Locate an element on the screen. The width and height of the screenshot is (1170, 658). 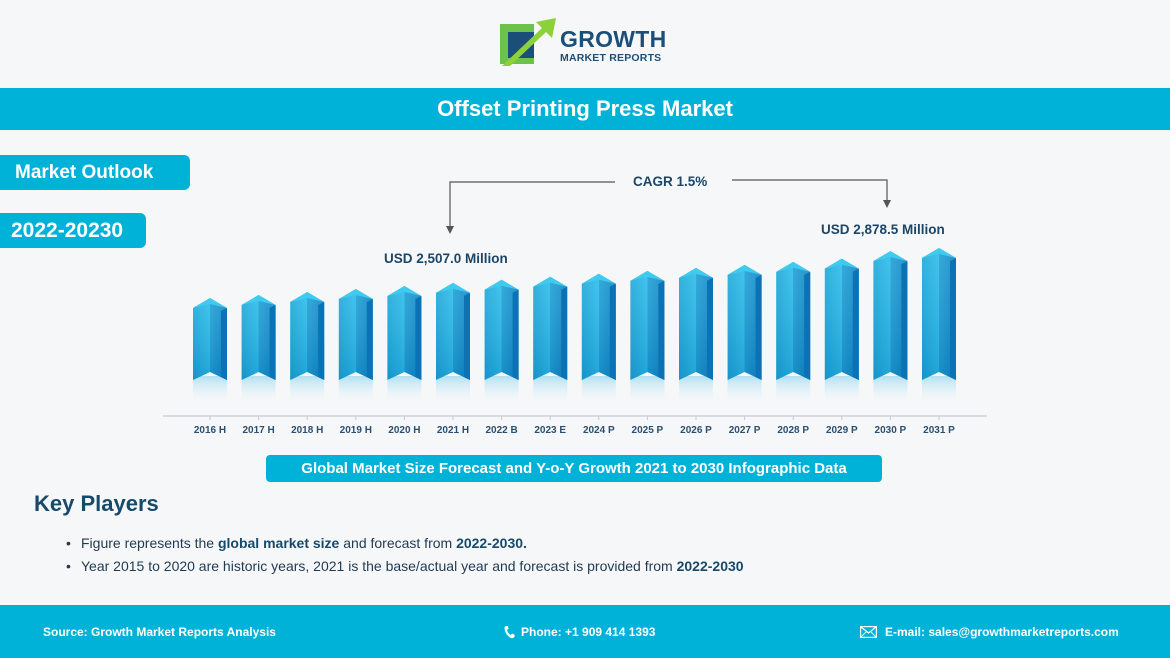
bar-2029-p is located at coordinates (841, 332).